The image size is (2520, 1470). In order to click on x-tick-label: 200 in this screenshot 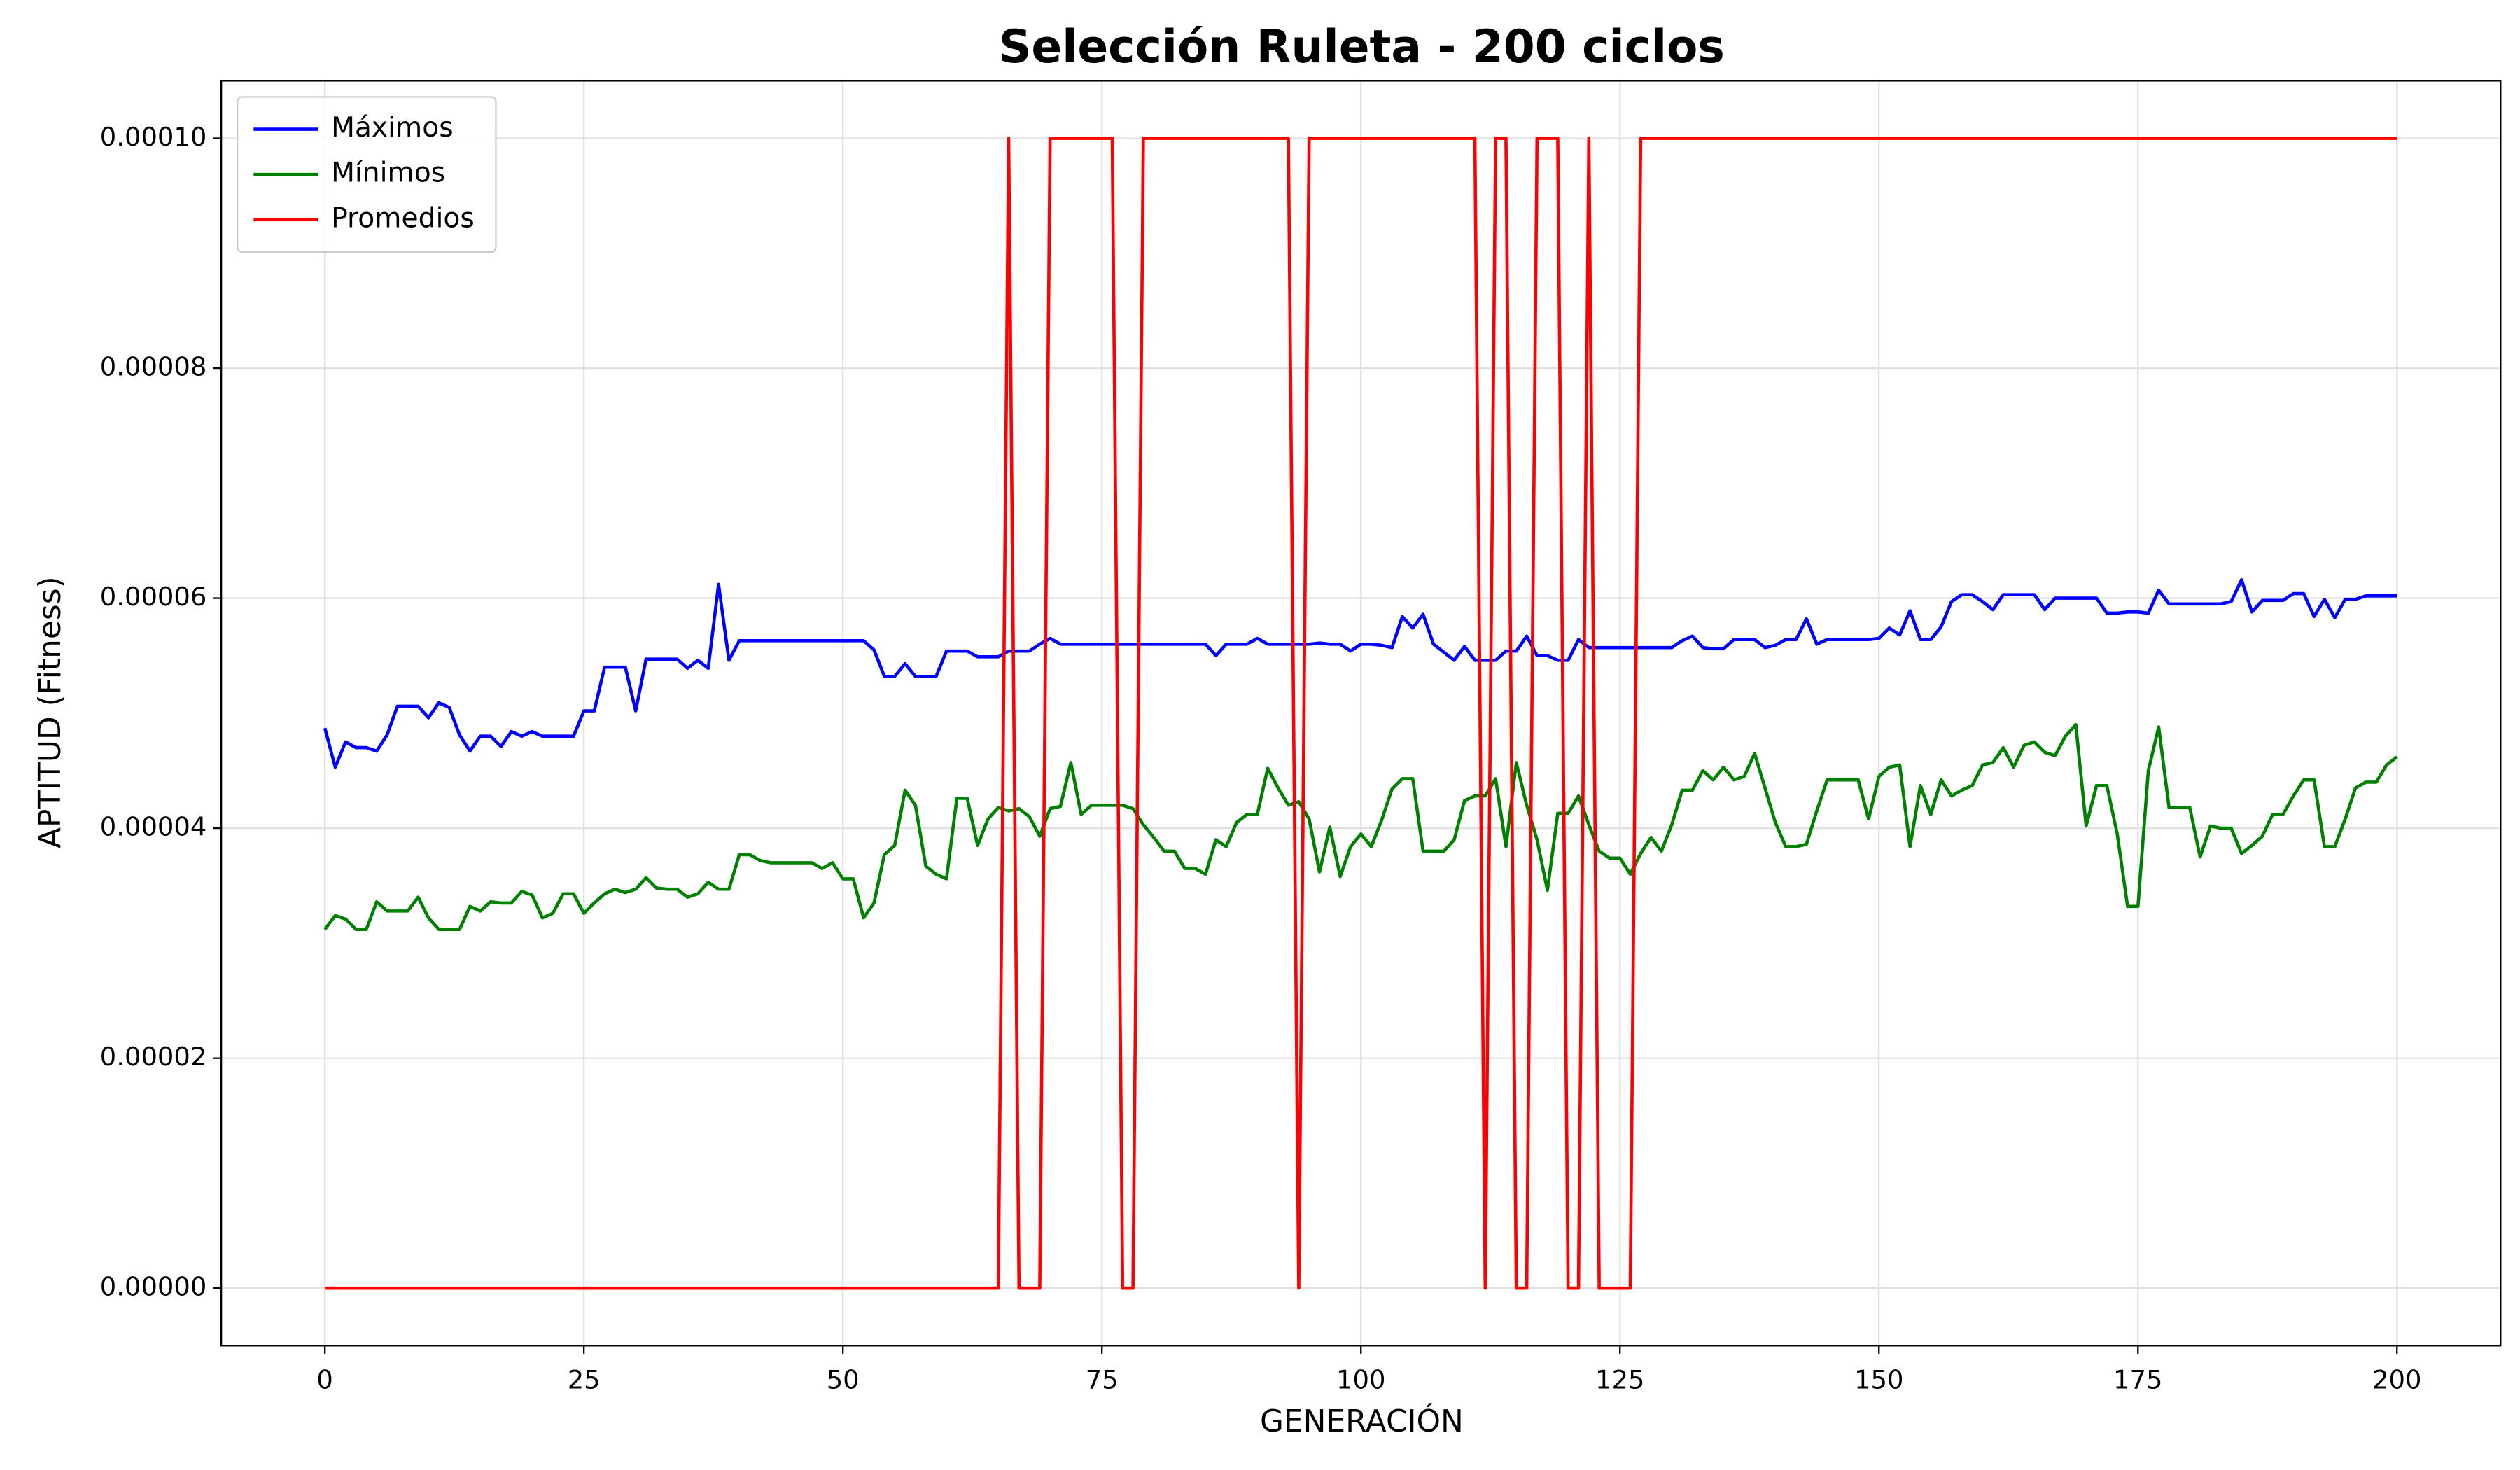, I will do `click(2396, 1380)`.